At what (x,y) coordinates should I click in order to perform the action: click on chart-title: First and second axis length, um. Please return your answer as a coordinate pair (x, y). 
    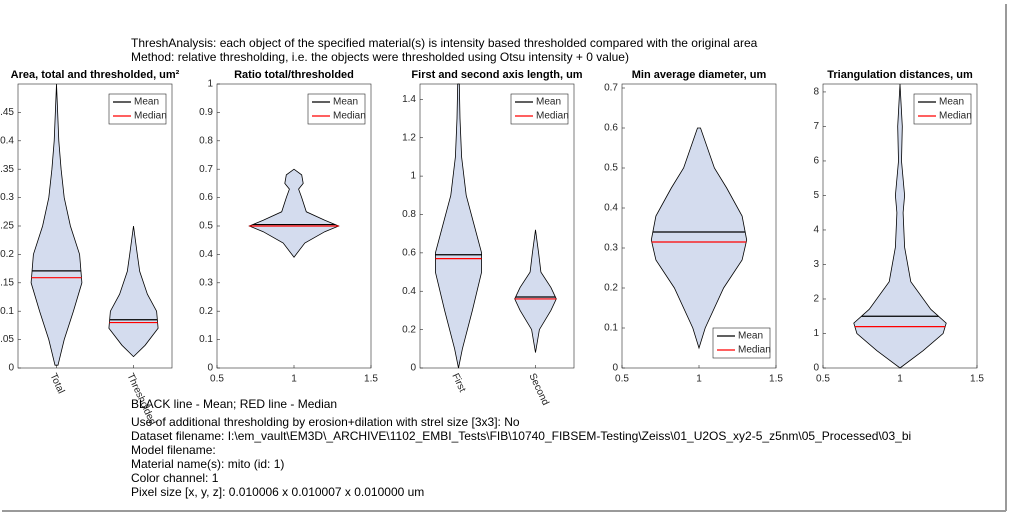
    Looking at the image, I should click on (496, 75).